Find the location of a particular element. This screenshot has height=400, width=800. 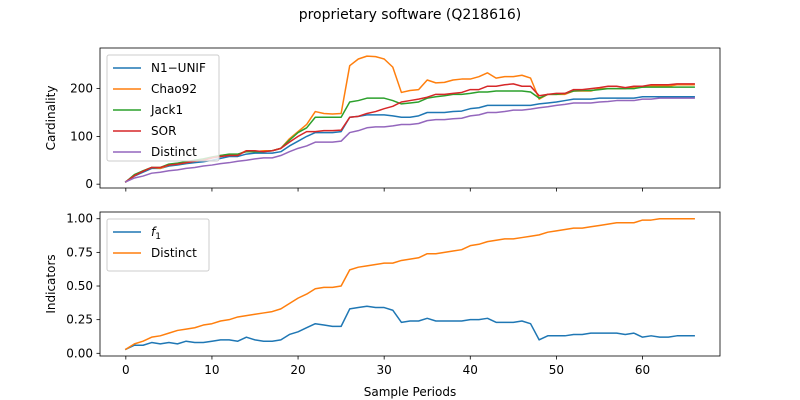

x-tick-label: 20 is located at coordinates (297, 370).